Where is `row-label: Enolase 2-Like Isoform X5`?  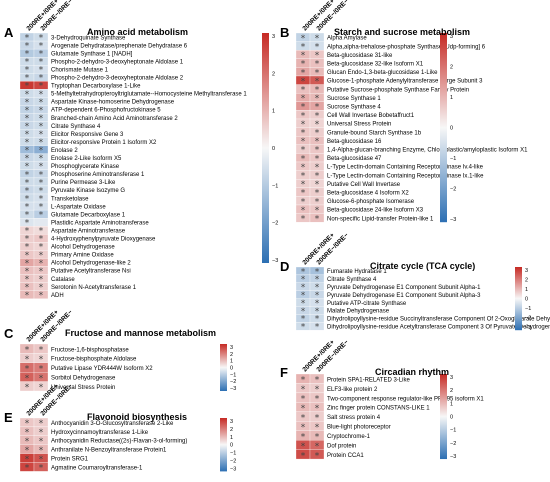
row-label: Enolase 2-Like Isoform X5 is located at coordinates (86, 159).